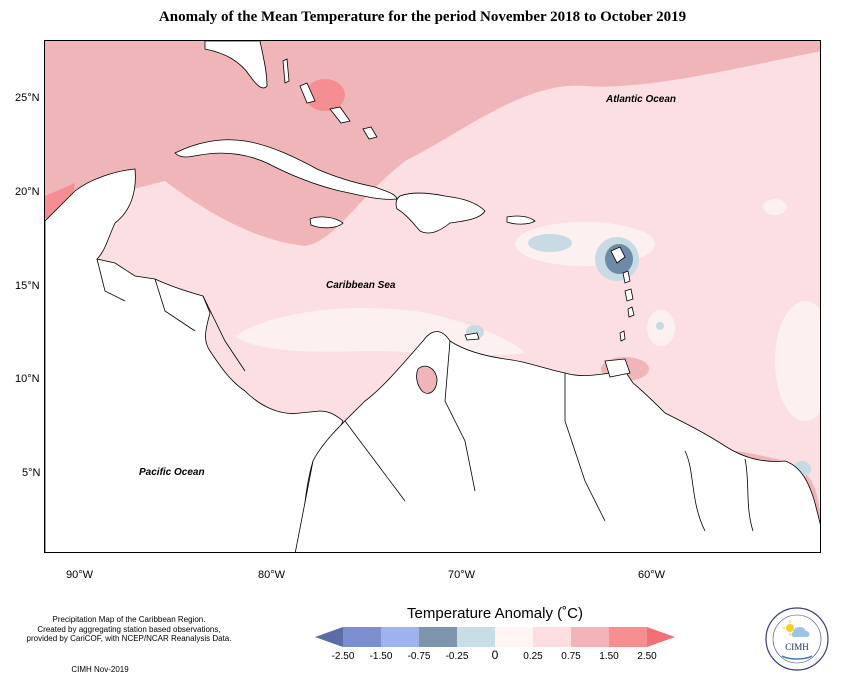 The height and width of the screenshot is (684, 845). I want to click on anomaly-cool-lesser, so click(550, 243).